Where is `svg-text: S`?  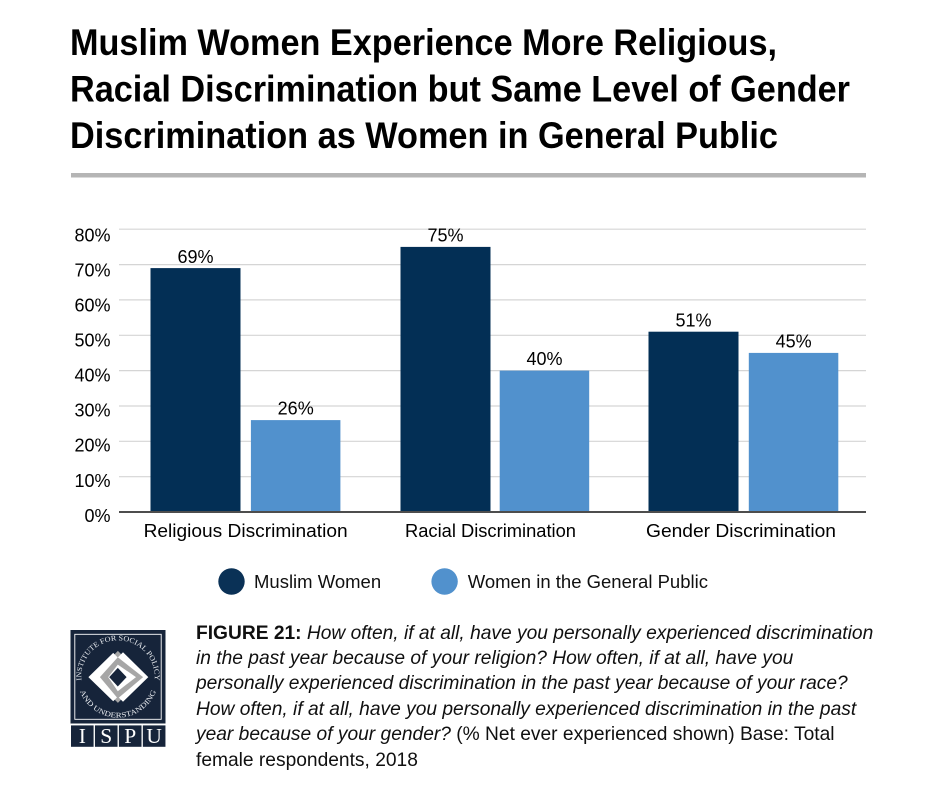
svg-text: S is located at coordinates (106, 736).